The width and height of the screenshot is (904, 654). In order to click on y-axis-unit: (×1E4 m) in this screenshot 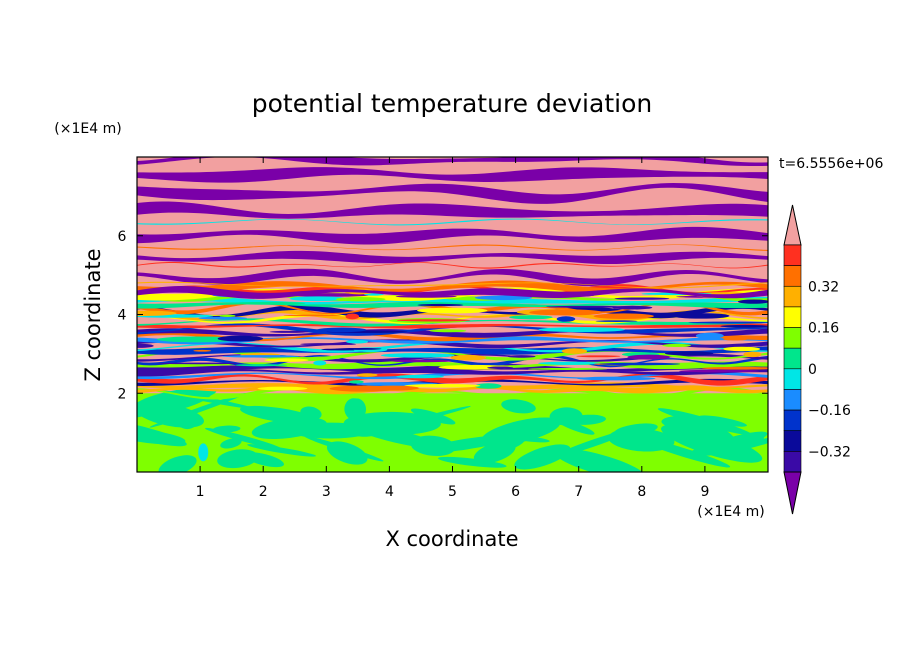, I will do `click(87, 129)`.